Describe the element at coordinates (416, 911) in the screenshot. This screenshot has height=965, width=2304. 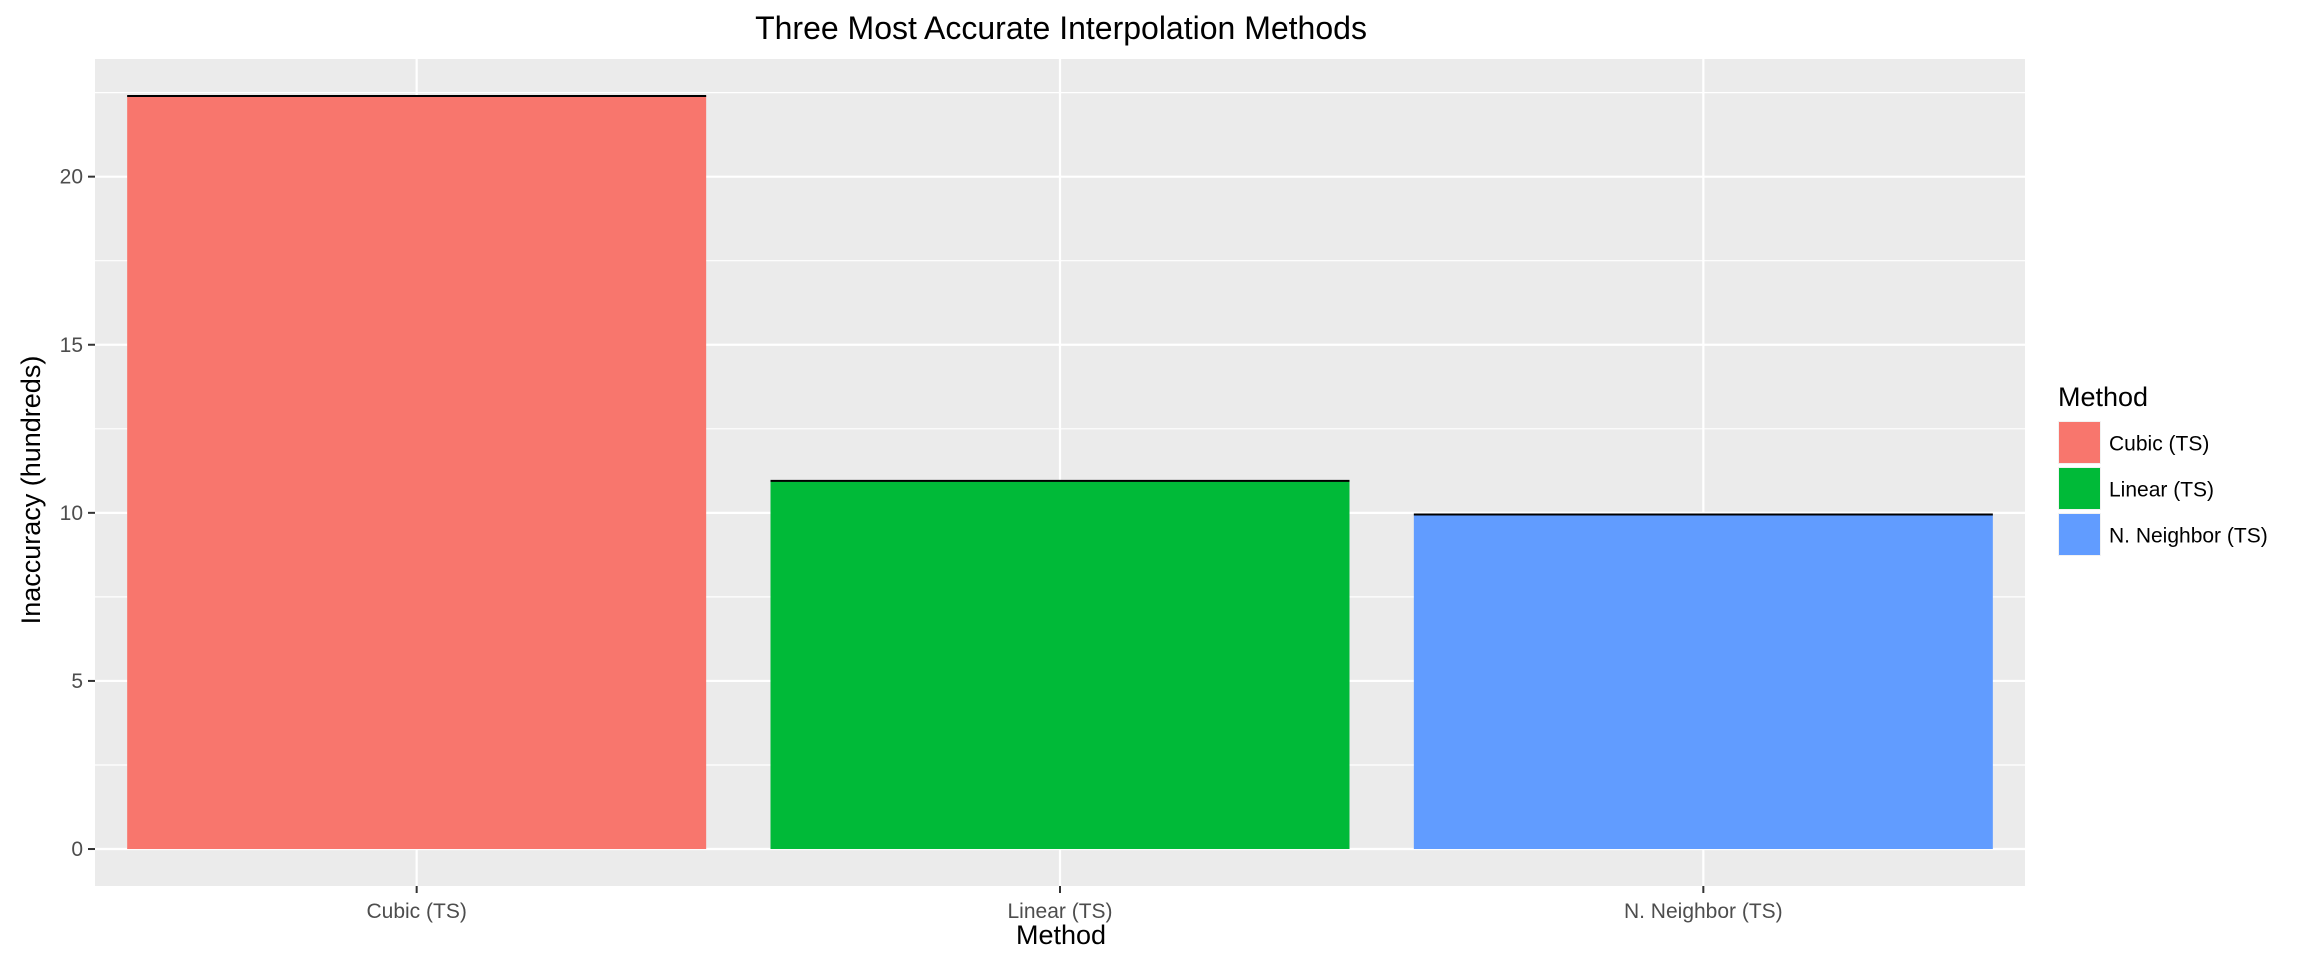
I see `x-tick-label: Cubic (TS)` at that location.